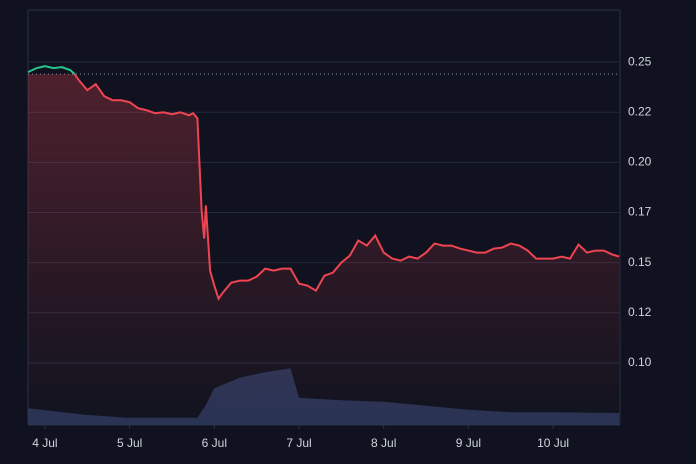  Describe the element at coordinates (640, 362) in the screenshot. I see `y-tick-label: 0.10` at that location.